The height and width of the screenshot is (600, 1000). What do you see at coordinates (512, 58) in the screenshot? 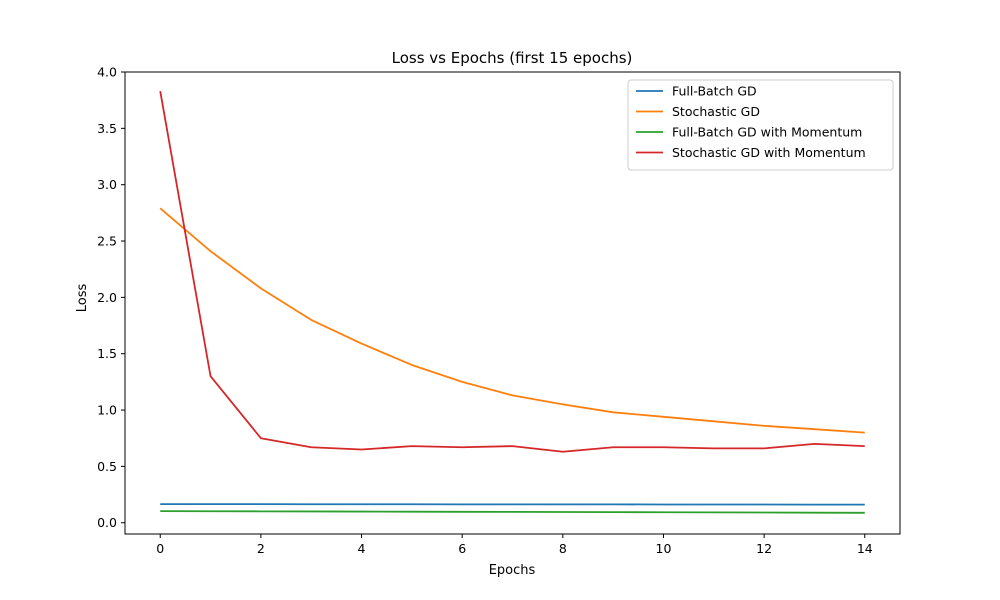
I see `chart-title: Loss vs Epochs (first 15 epochs)` at bounding box center [512, 58].